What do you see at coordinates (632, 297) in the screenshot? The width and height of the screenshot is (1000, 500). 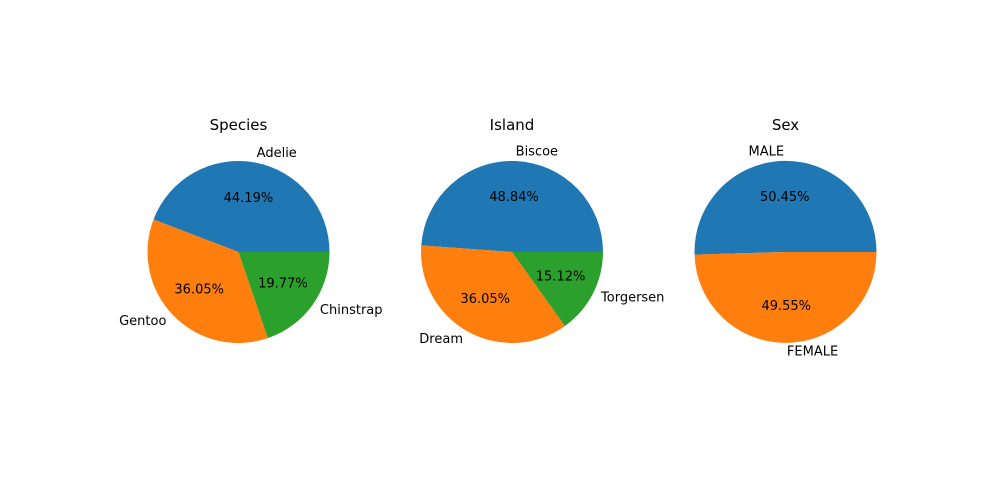 I see `island-label-torgersen: Torgersen` at bounding box center [632, 297].